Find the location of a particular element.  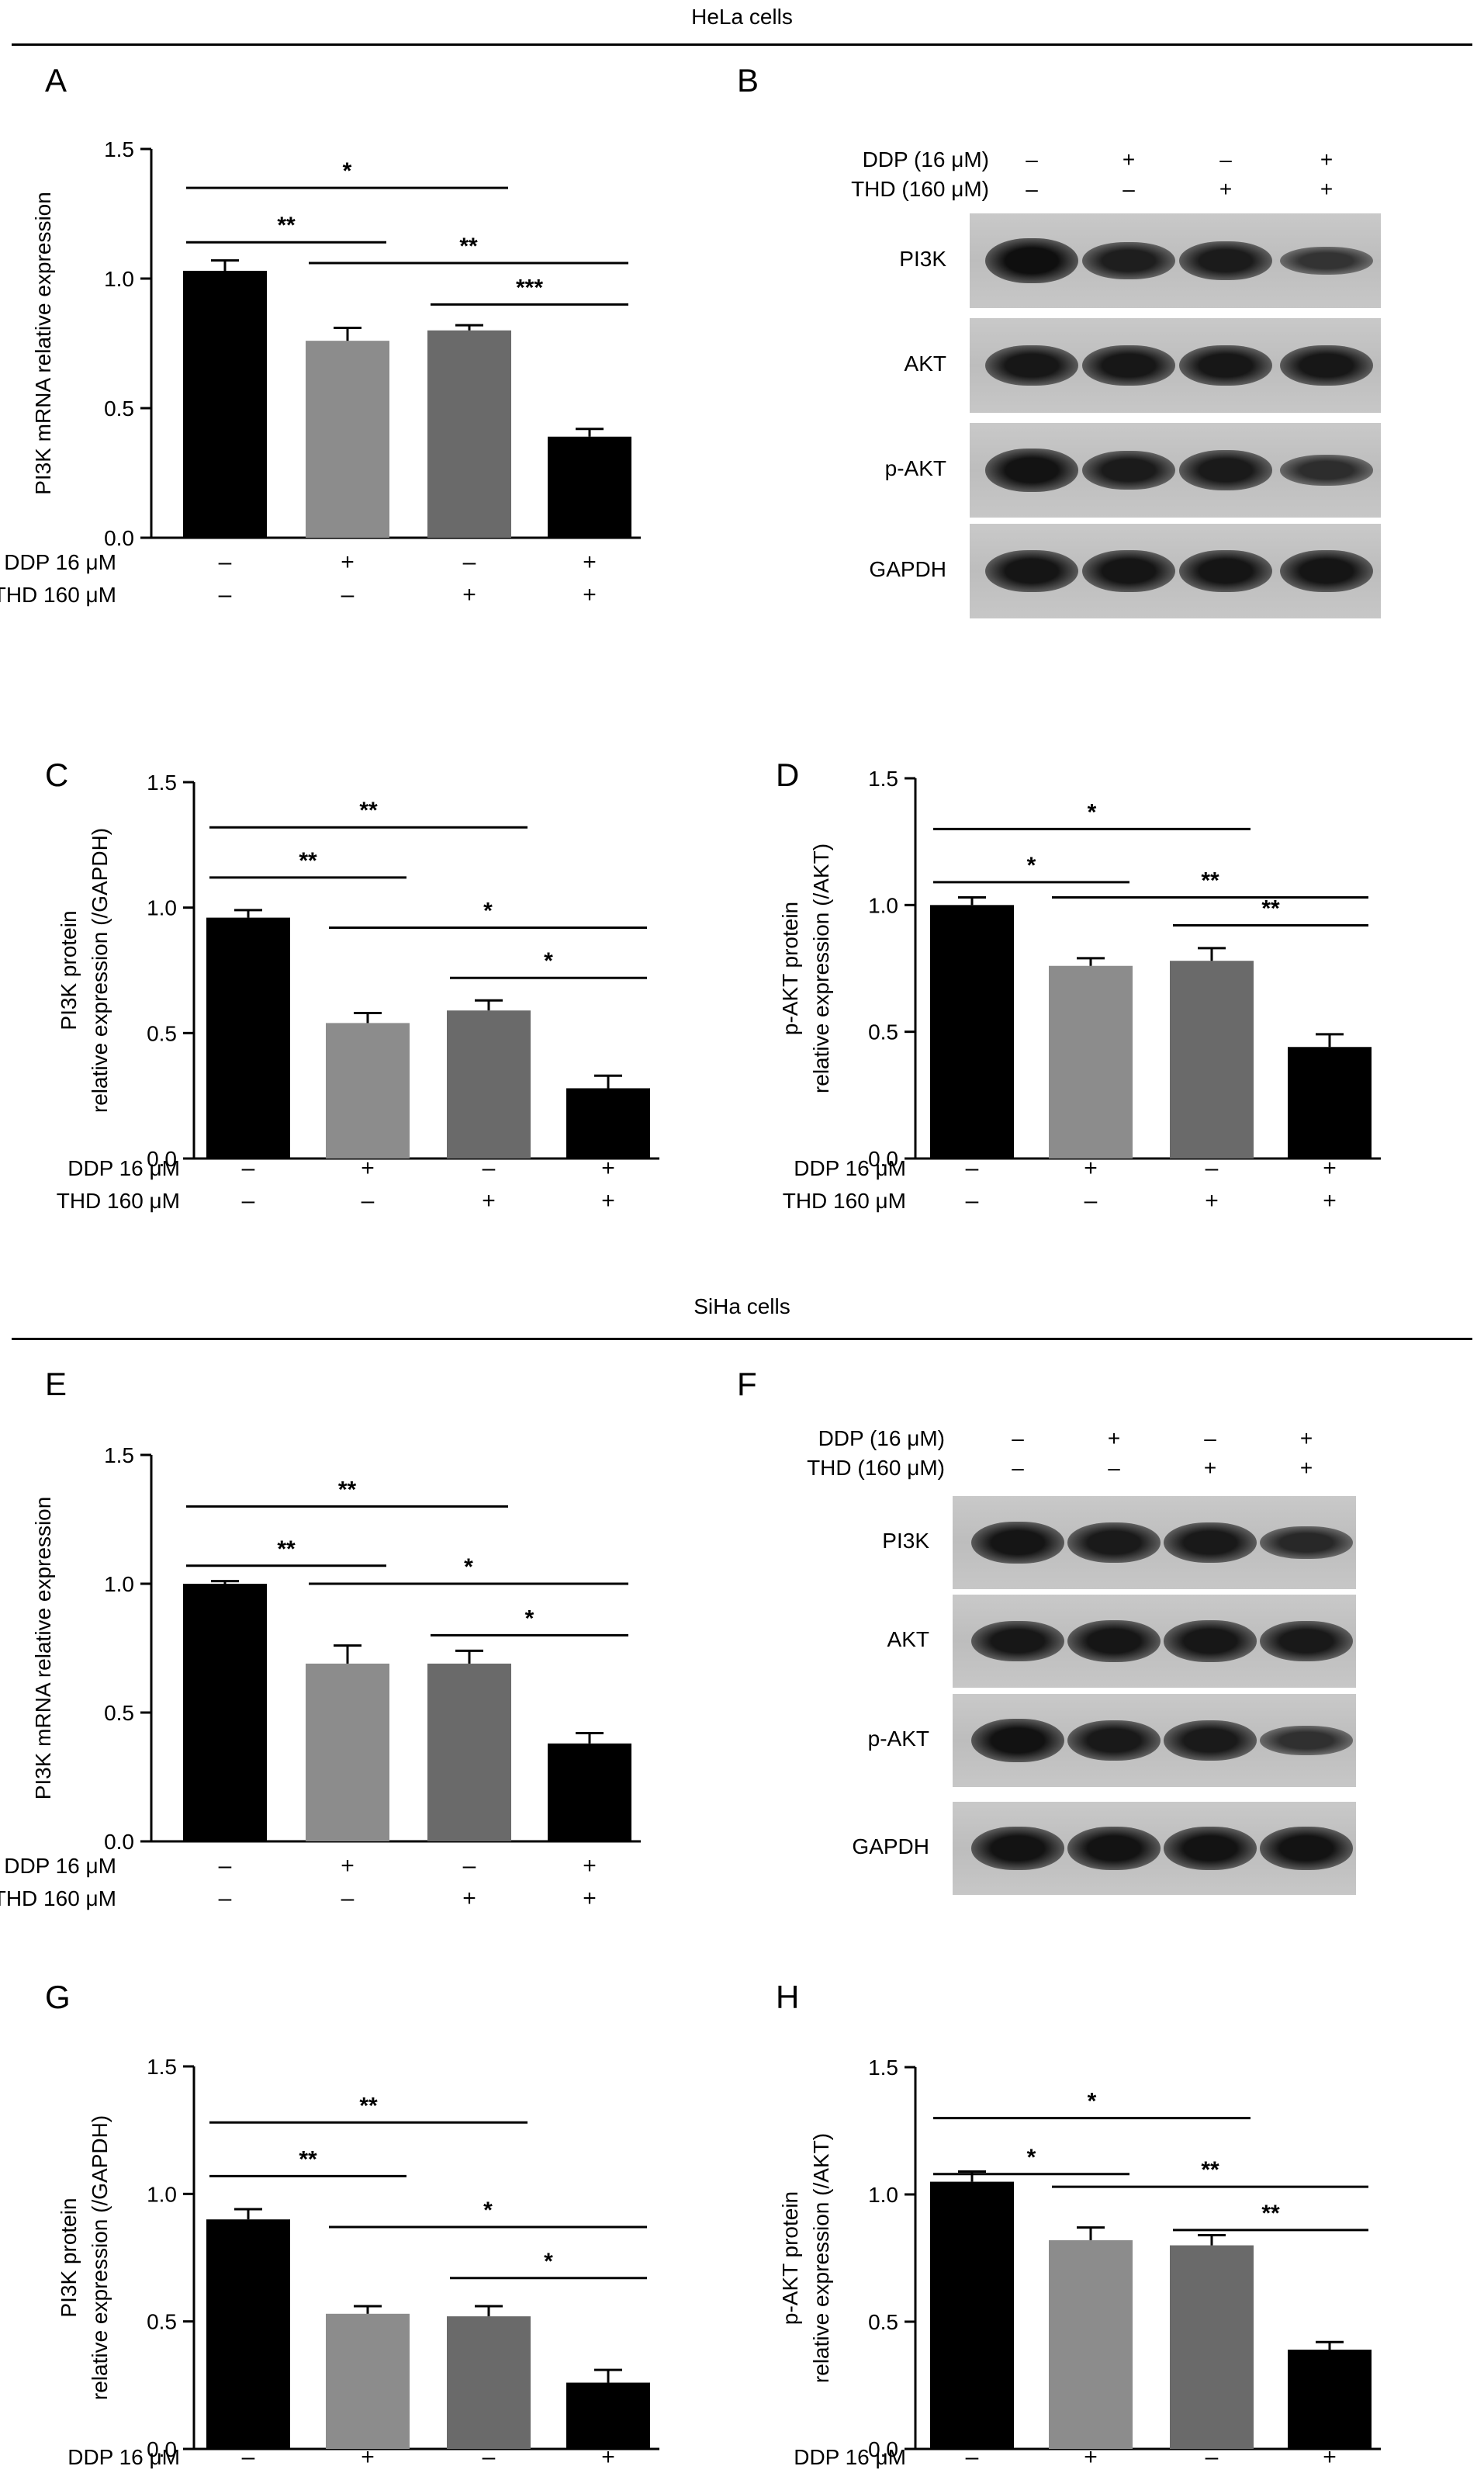

y-axis-label: p-AKT protein is located at coordinates (790, 969).